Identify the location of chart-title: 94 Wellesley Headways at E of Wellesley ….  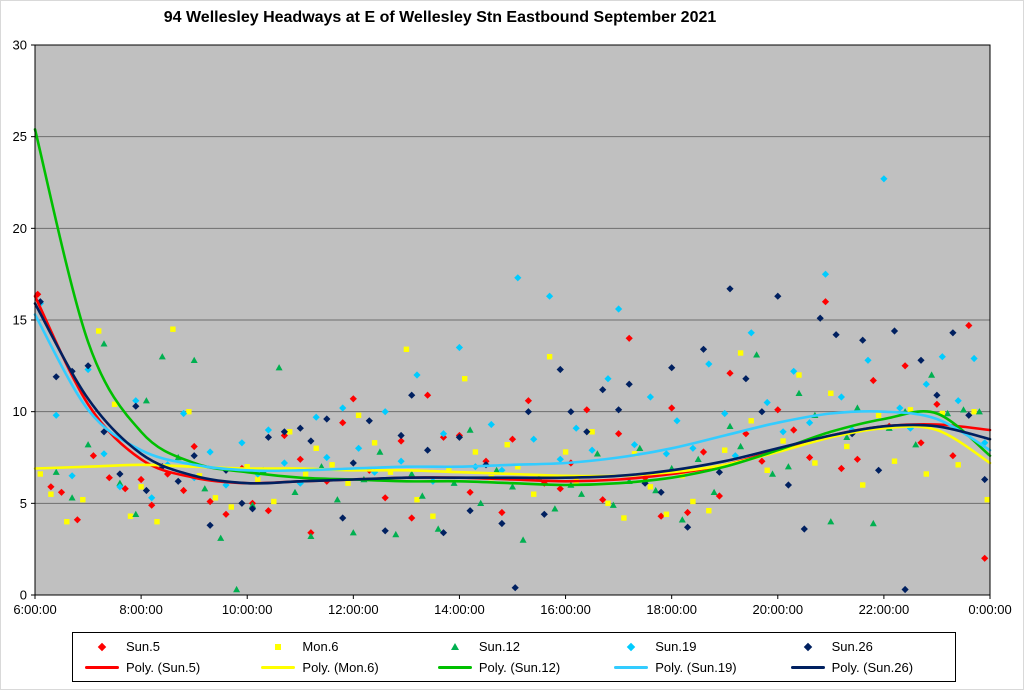
(440, 17).